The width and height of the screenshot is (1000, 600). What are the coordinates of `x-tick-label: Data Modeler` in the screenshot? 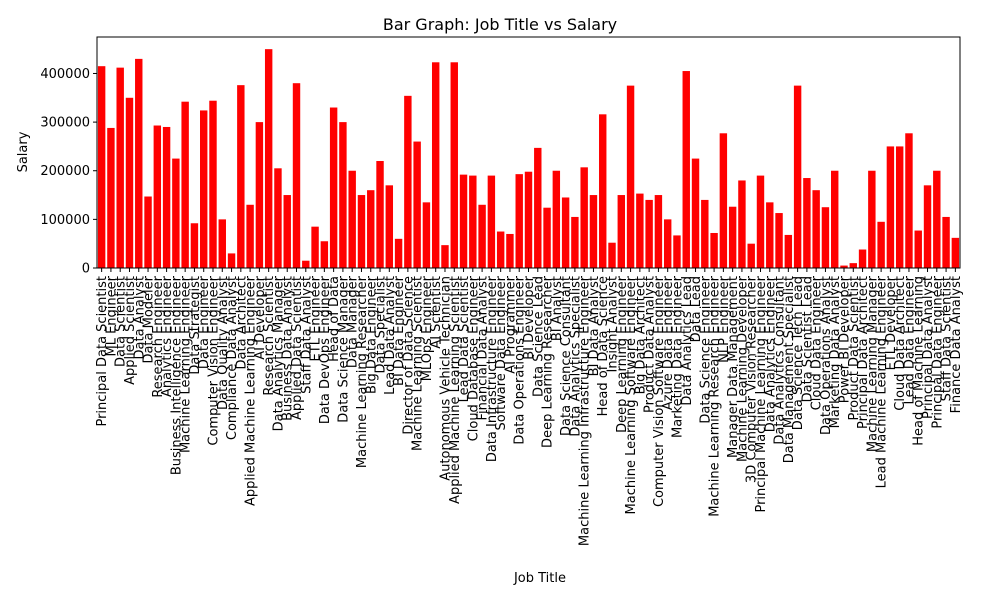 It's located at (149, 319).